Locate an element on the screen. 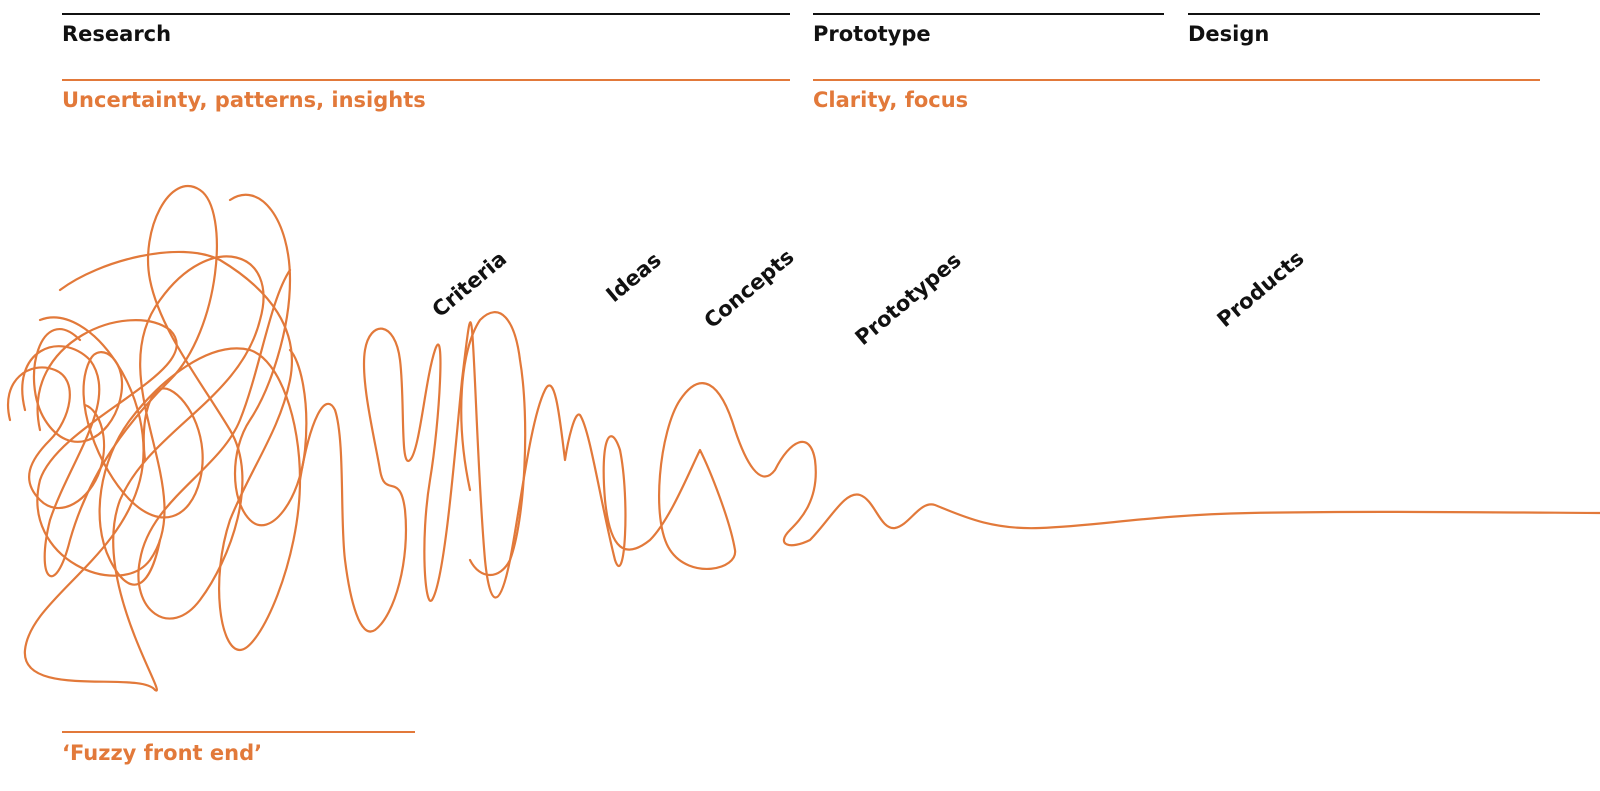 Image resolution: width=1600 pixels, height=791 pixels. fuzzy-front-end-label: ‘Fuzzy front end’ is located at coordinates (162, 753).